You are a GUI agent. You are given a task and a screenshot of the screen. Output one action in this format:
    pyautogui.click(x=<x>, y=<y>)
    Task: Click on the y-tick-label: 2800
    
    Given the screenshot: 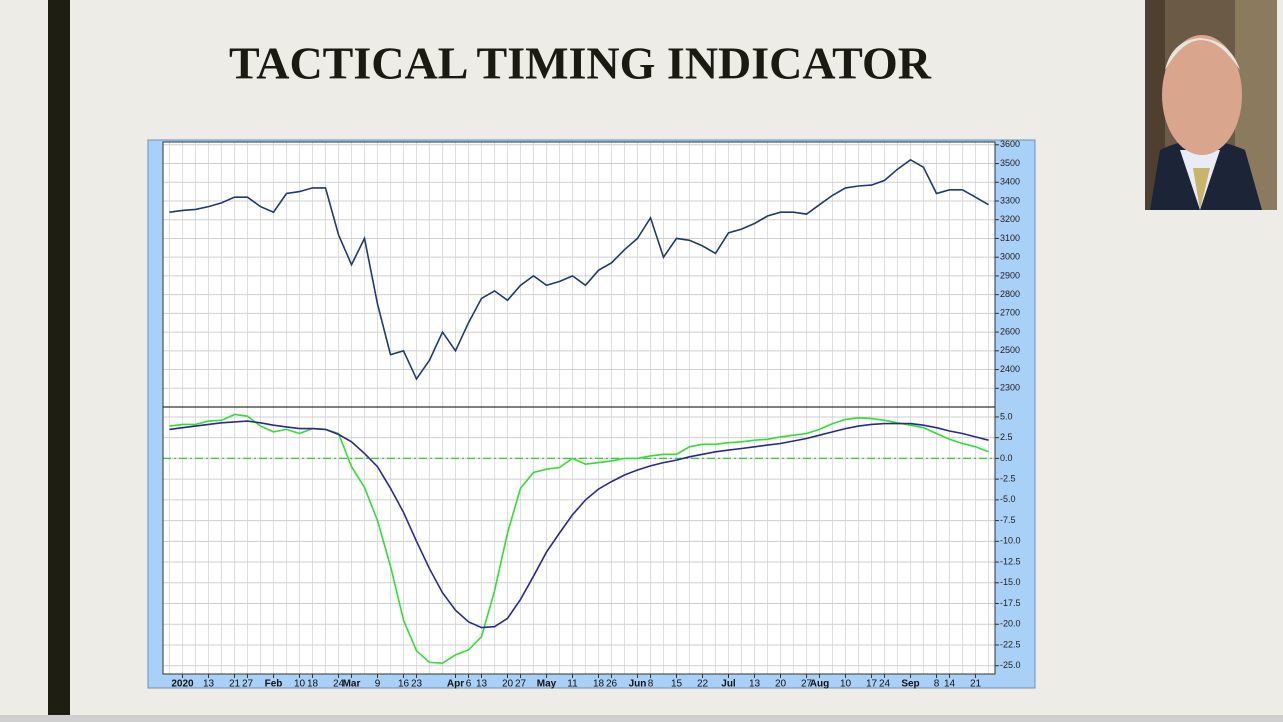 What is the action you would take?
    pyautogui.click(x=1010, y=294)
    